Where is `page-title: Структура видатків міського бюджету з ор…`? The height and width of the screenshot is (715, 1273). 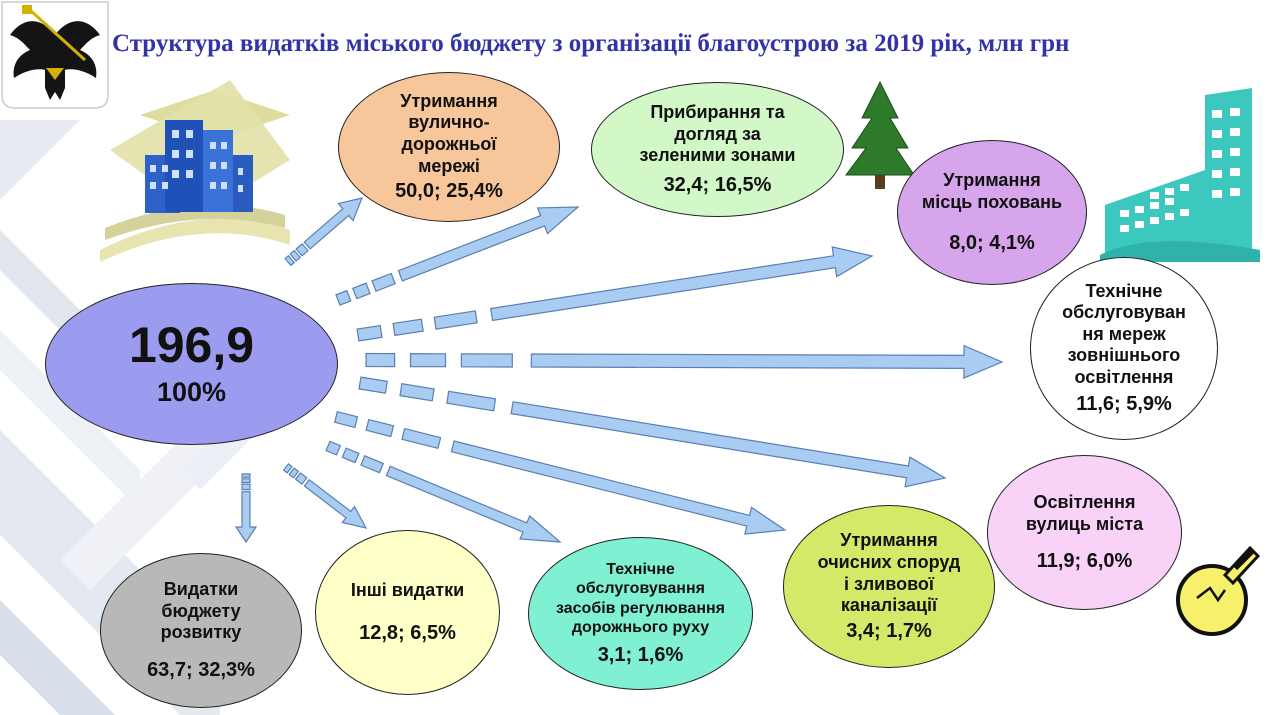 page-title: Структура видатків міського бюджету з ор… is located at coordinates (591, 43).